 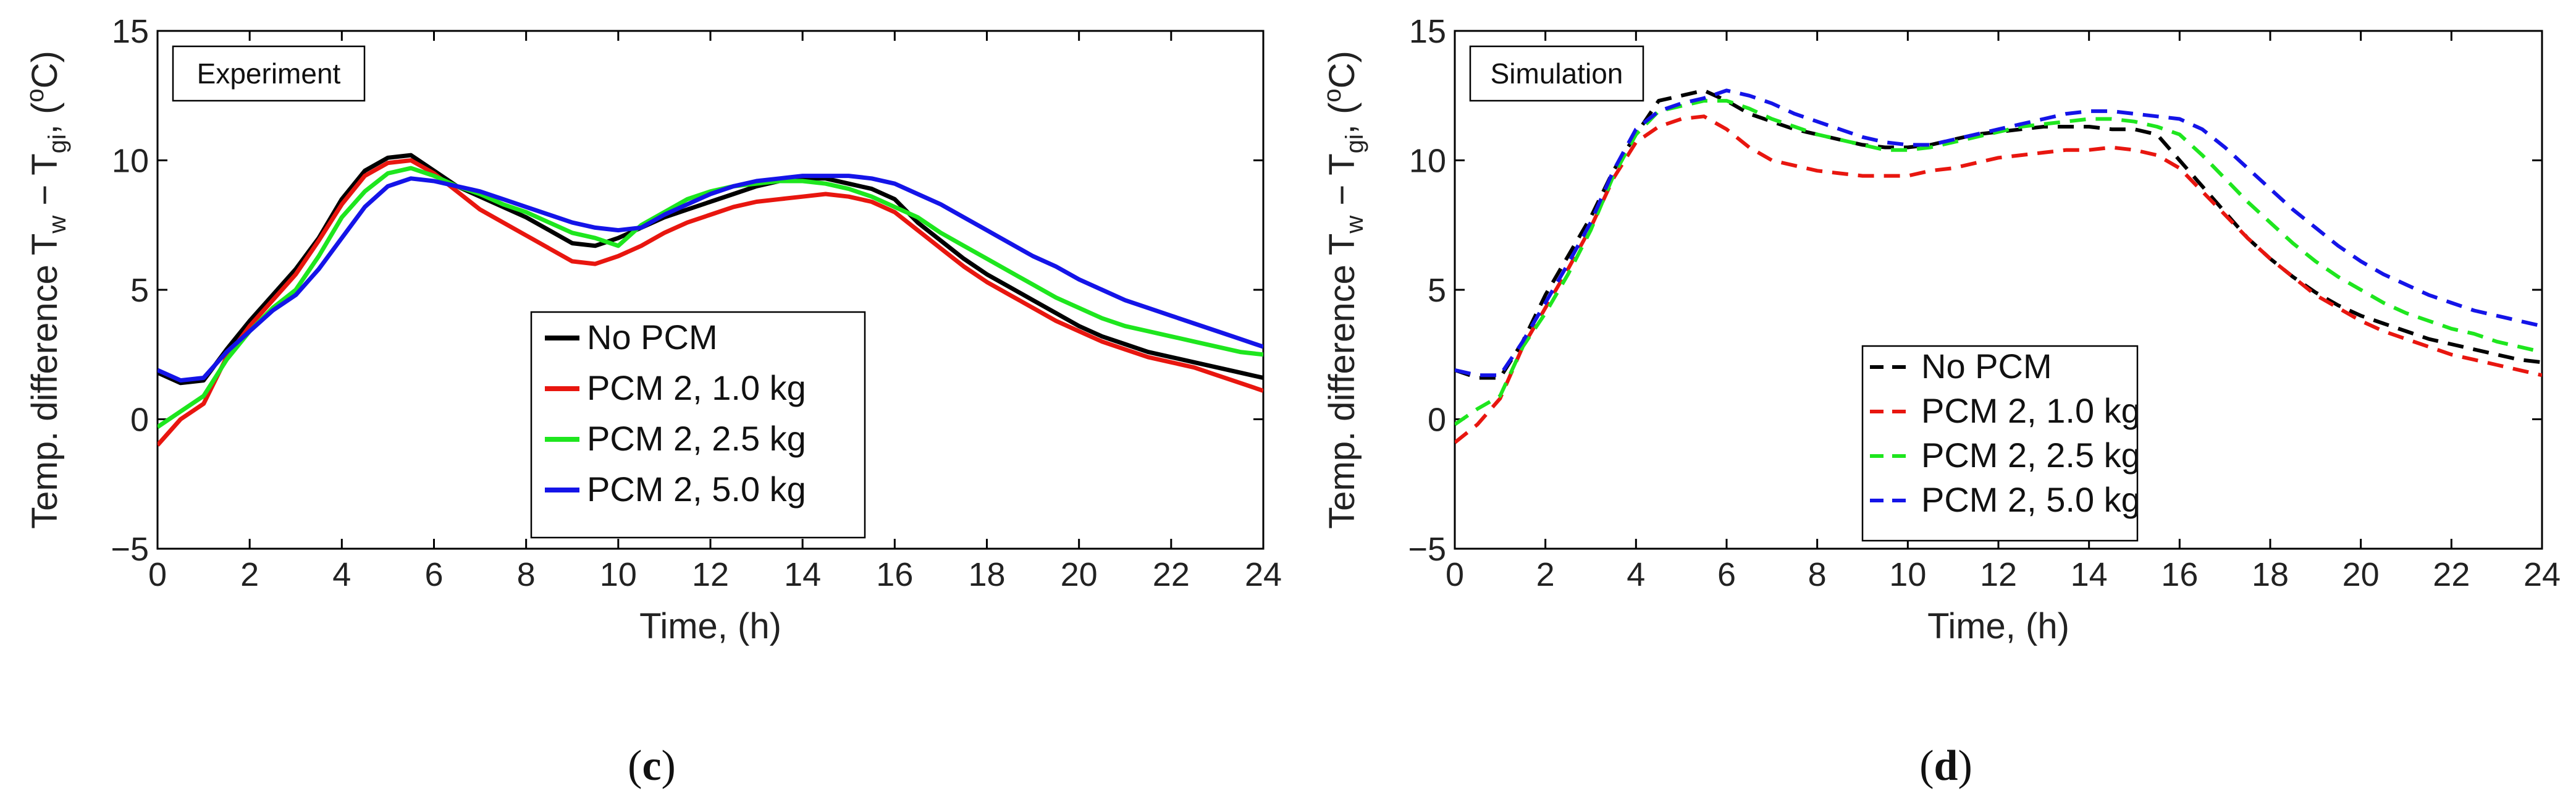 I want to click on panel-caption: (d), so click(x=1945, y=766).